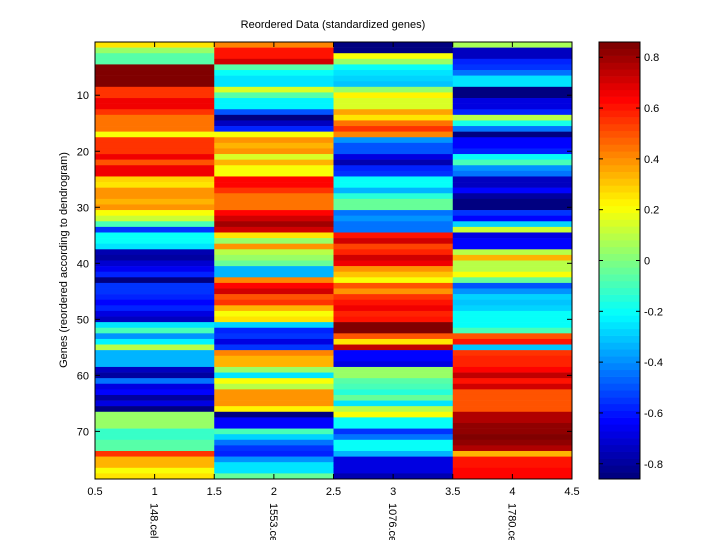 The height and width of the screenshot is (540, 720). What do you see at coordinates (155, 492) in the screenshot?
I see `x-tick-label: 1` at bounding box center [155, 492].